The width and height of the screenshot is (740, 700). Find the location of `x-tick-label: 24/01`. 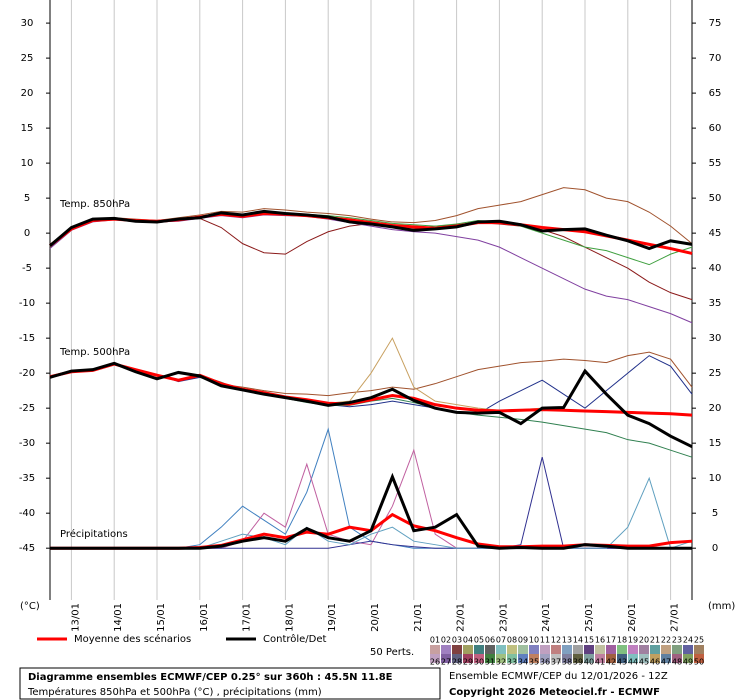

x-tick-label: 24/01 is located at coordinates (546, 617).